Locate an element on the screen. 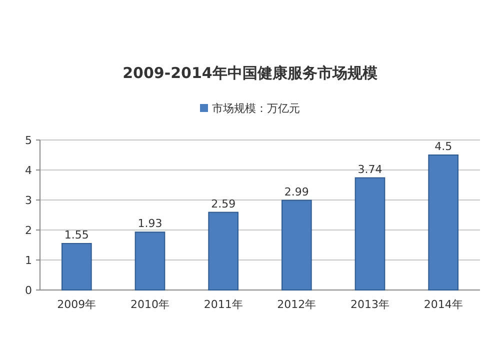 This screenshot has height=362, width=500. x-tick-label: 2011年 is located at coordinates (223, 304).